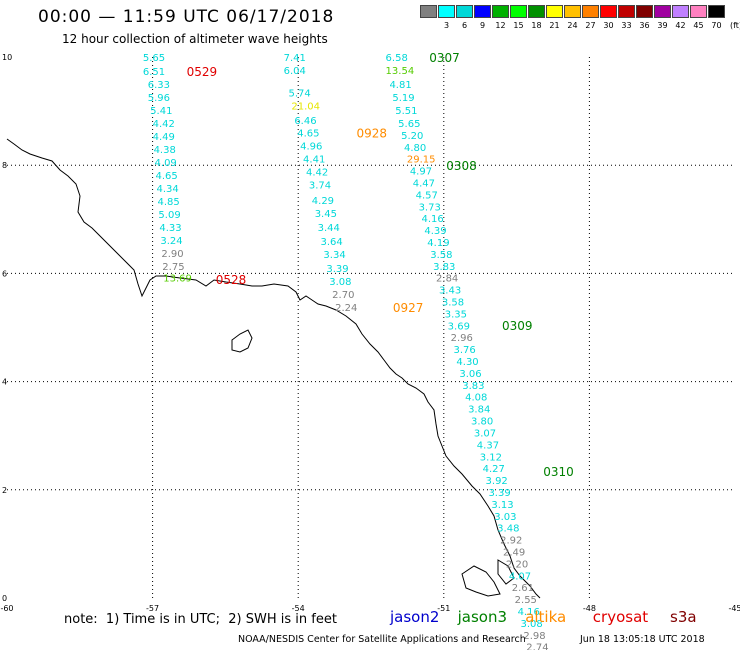 The height and width of the screenshot is (650, 740). Describe the element at coordinates (462, 338) in the screenshot. I see `swh-value: 2.96` at that location.